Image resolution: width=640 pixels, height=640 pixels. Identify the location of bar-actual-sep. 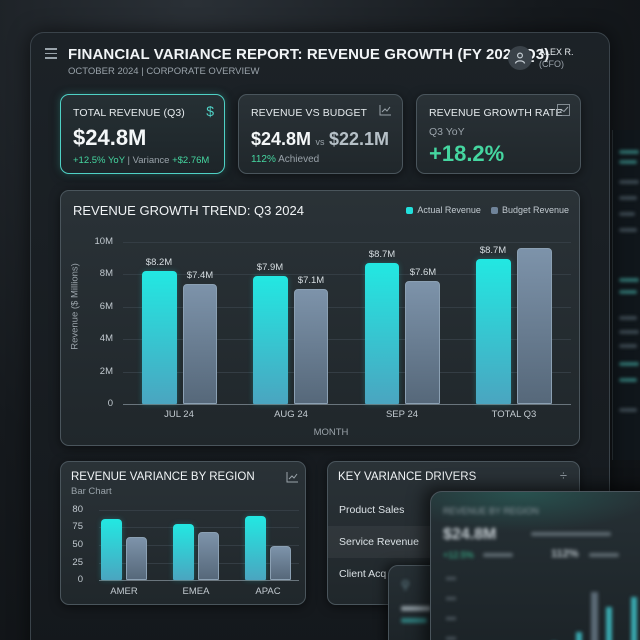
(382, 333).